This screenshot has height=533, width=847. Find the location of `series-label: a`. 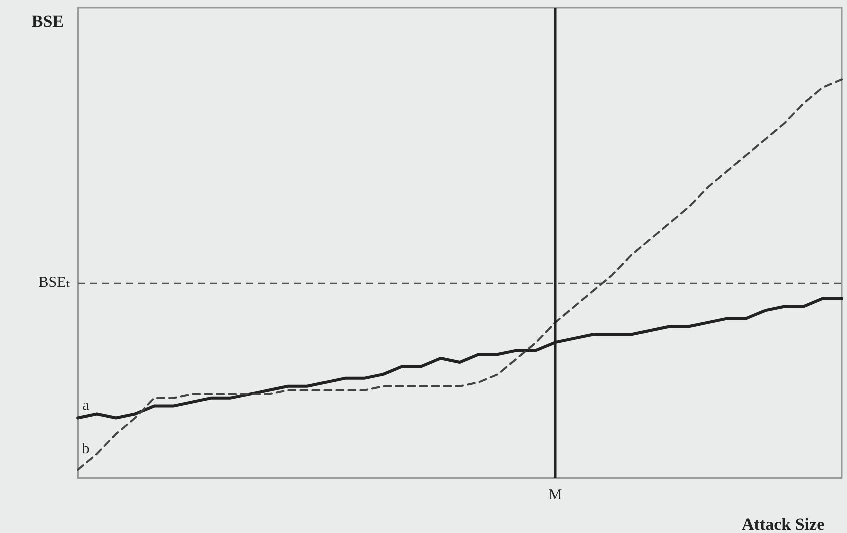

series-label: a is located at coordinates (86, 406).